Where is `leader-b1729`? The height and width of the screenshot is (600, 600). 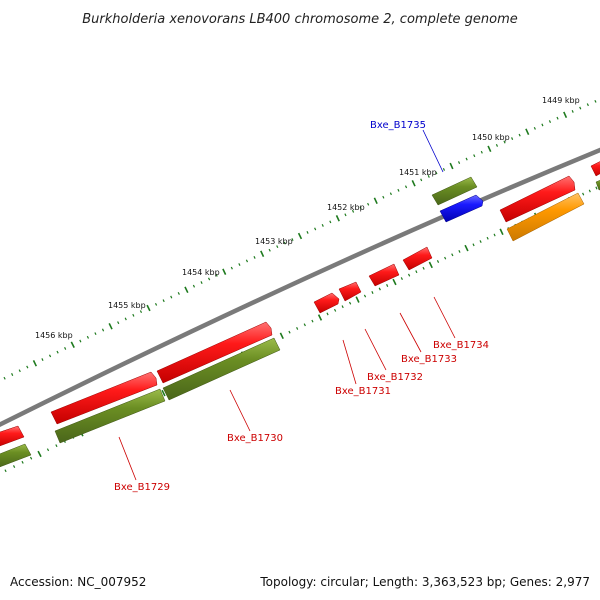
leader-b1729 is located at coordinates (127, 458).